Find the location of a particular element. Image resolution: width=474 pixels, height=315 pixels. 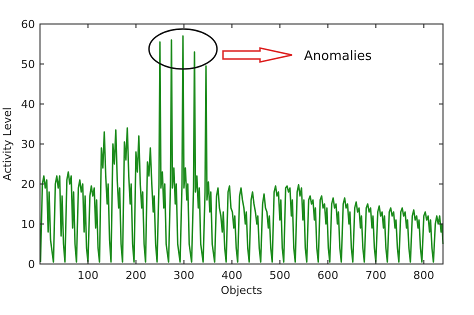

y-tick-label: 10 is located at coordinates (28, 224).